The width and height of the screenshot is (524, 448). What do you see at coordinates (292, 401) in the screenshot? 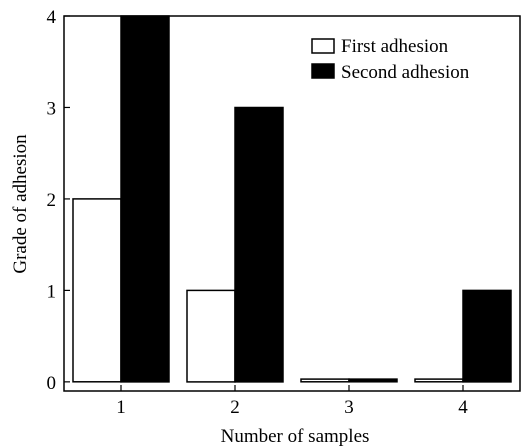
I see `x-axis-ticks: 1 2 3 4` at bounding box center [292, 401].